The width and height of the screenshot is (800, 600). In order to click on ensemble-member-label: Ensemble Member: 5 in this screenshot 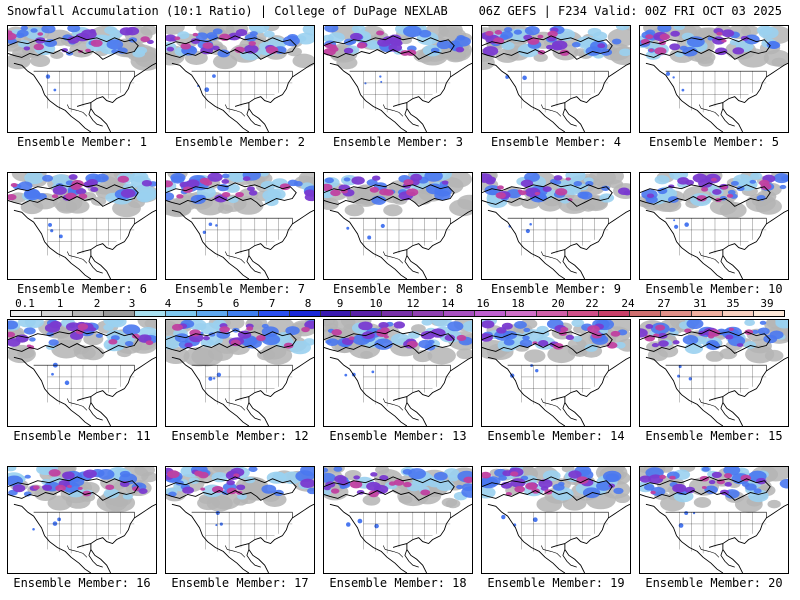, I will do `click(714, 142)`.